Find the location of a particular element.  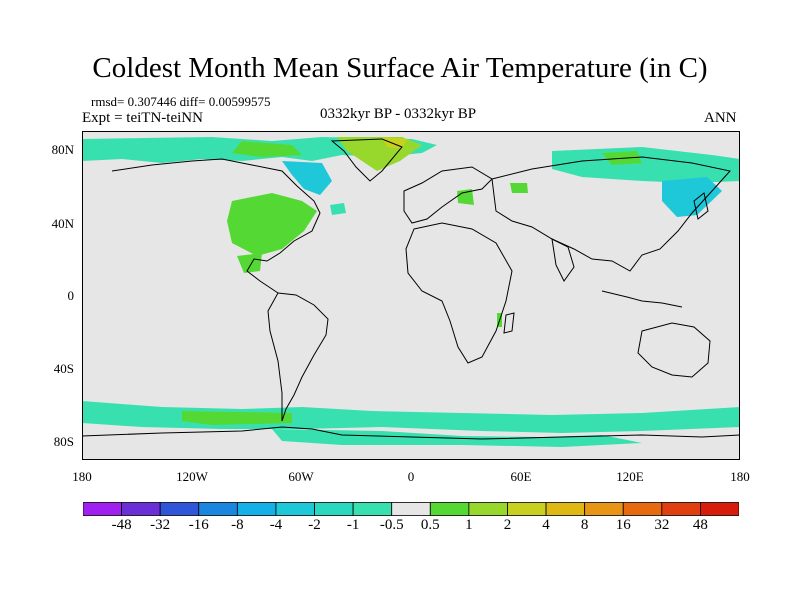

europe-coast is located at coordinates (448, 195).